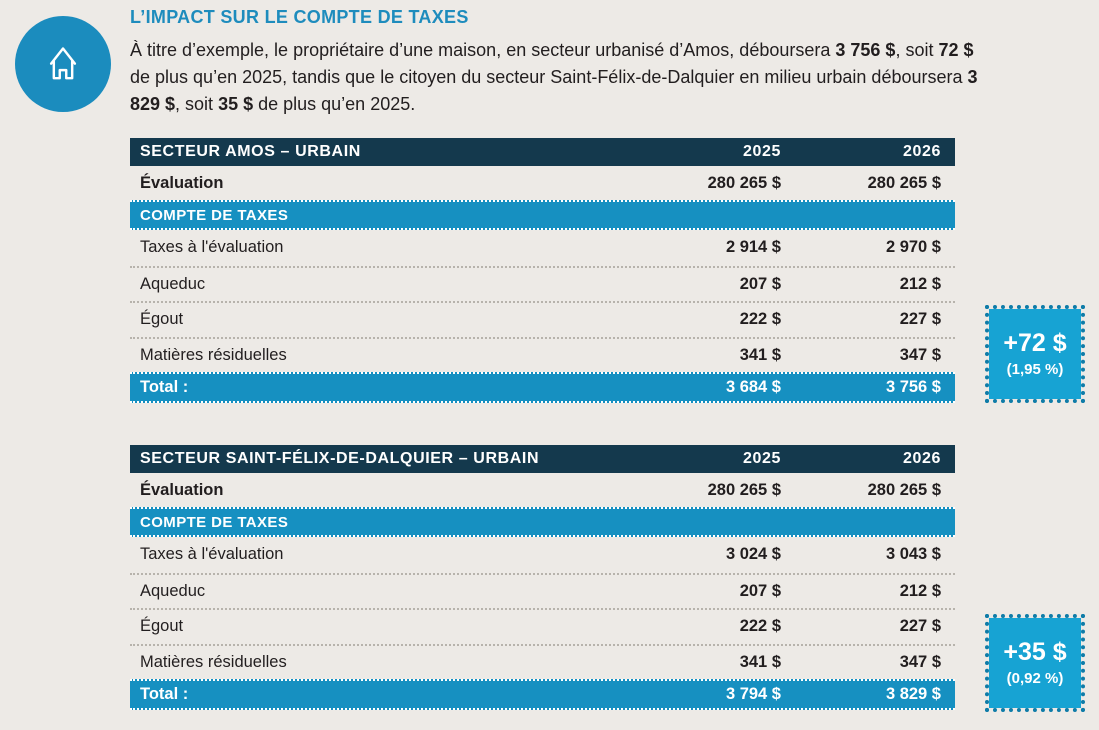 The width and height of the screenshot is (1099, 730). What do you see at coordinates (1035, 343) in the screenshot?
I see `badge-amount: +72 $` at bounding box center [1035, 343].